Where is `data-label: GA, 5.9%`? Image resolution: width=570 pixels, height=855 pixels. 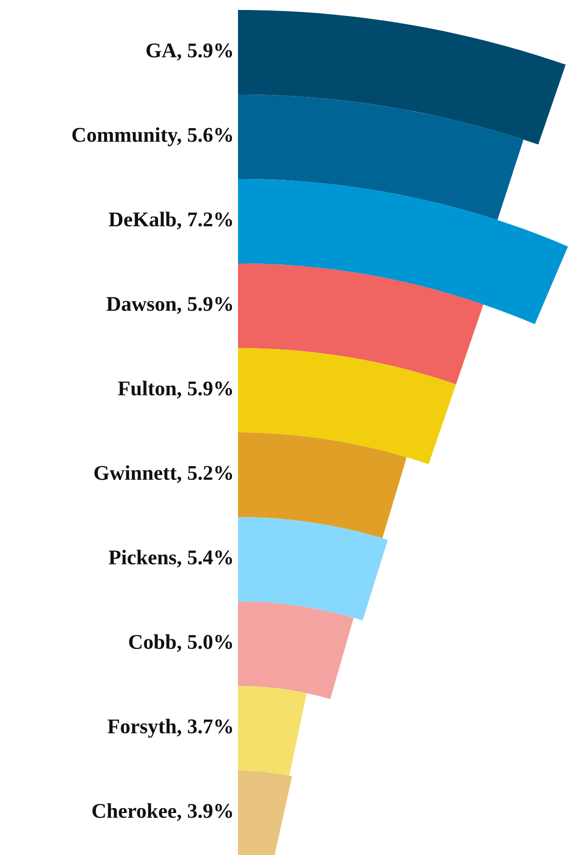 data-label: GA, 5.9% is located at coordinates (189, 51).